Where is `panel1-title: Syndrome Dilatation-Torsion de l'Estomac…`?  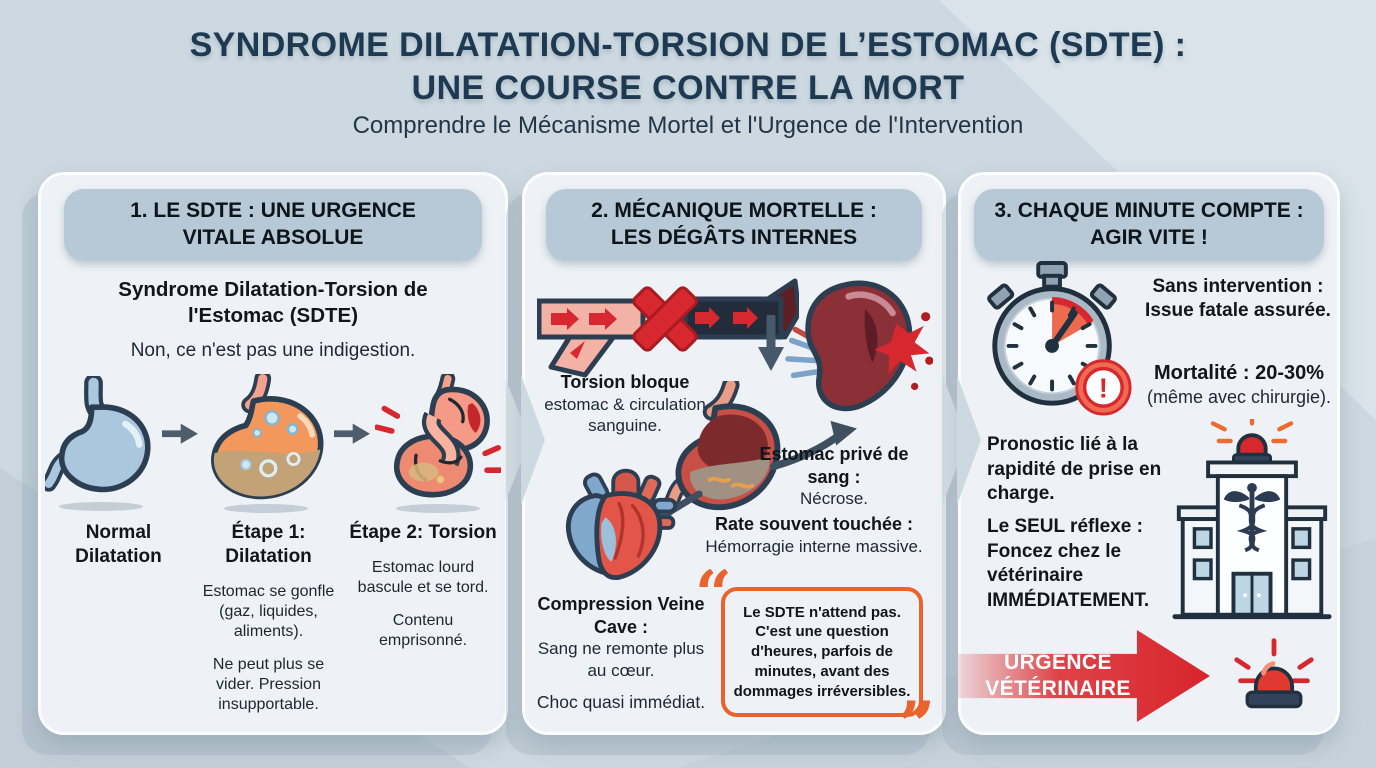
panel1-title: Syndrome Dilatation-Torsion de l'Estomac… is located at coordinates (273, 302).